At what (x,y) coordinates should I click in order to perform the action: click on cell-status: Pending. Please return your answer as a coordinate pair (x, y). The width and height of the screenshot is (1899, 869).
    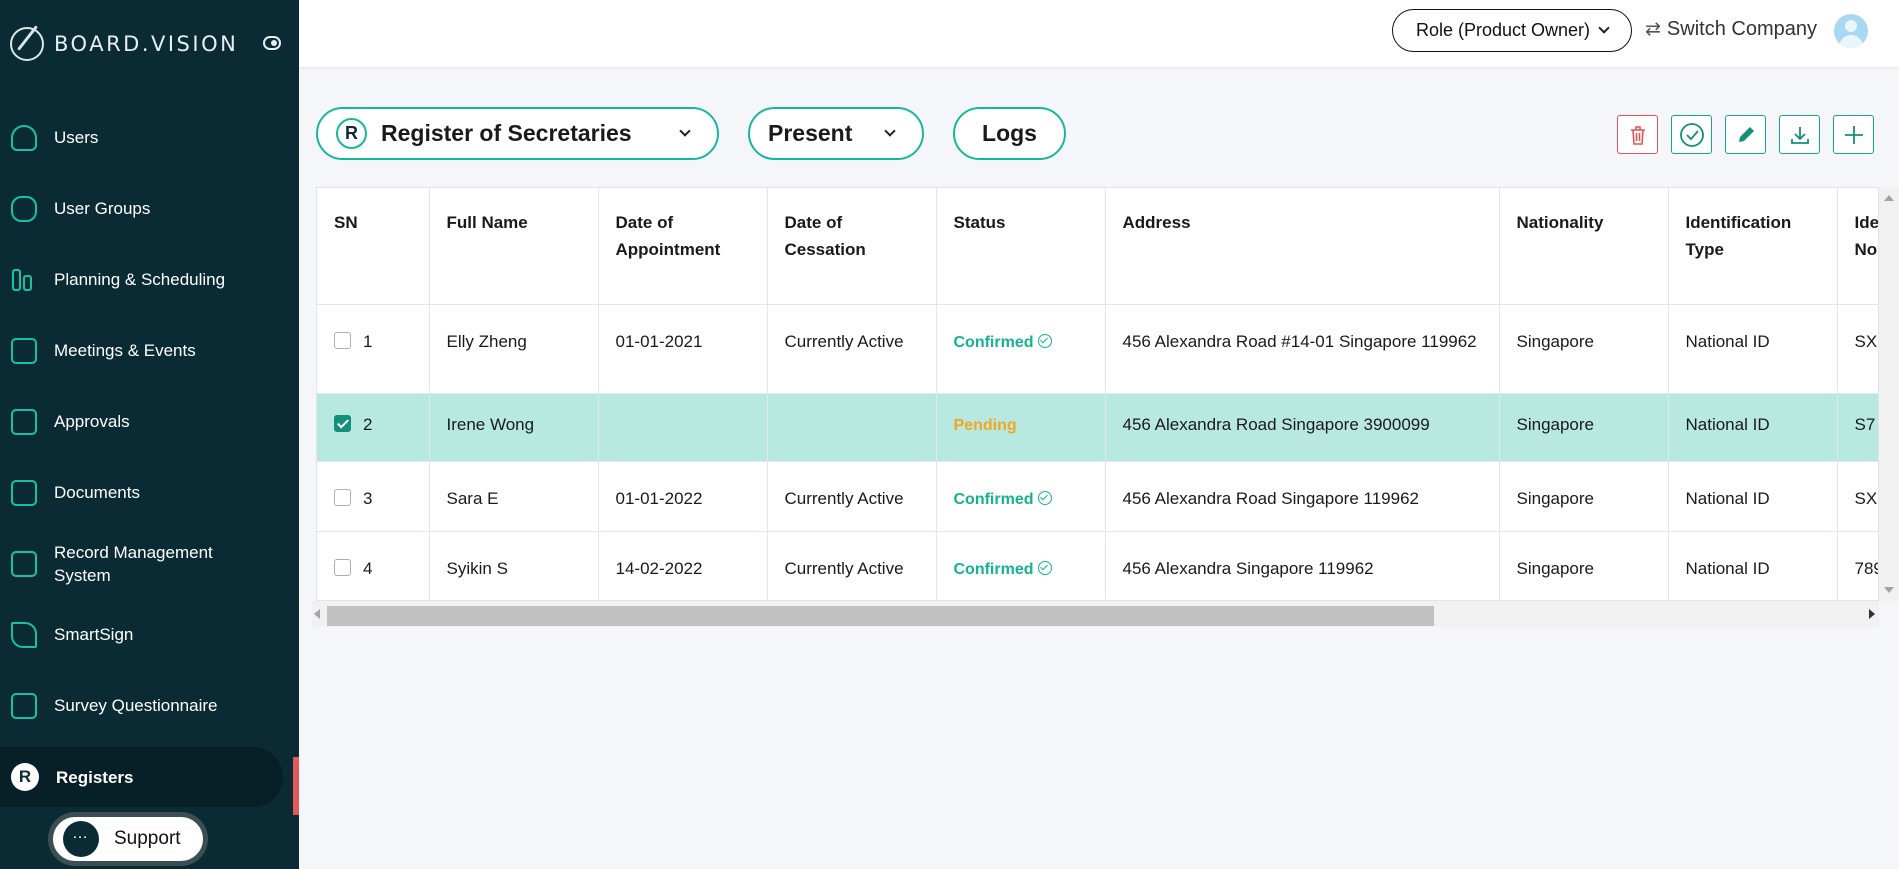
    Looking at the image, I should click on (1021, 427).